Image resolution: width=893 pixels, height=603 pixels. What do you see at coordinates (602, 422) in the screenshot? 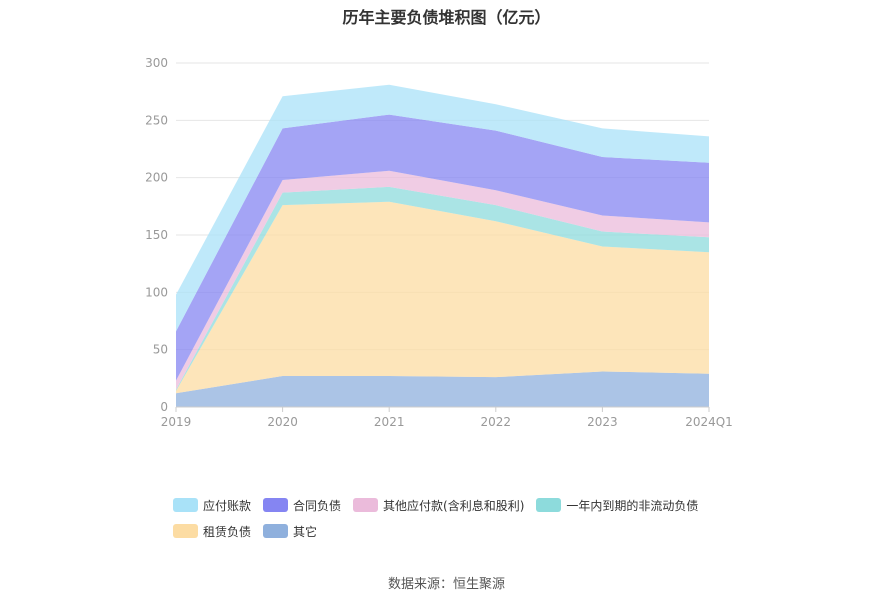
I see `x-tick-label: 2023` at bounding box center [602, 422].